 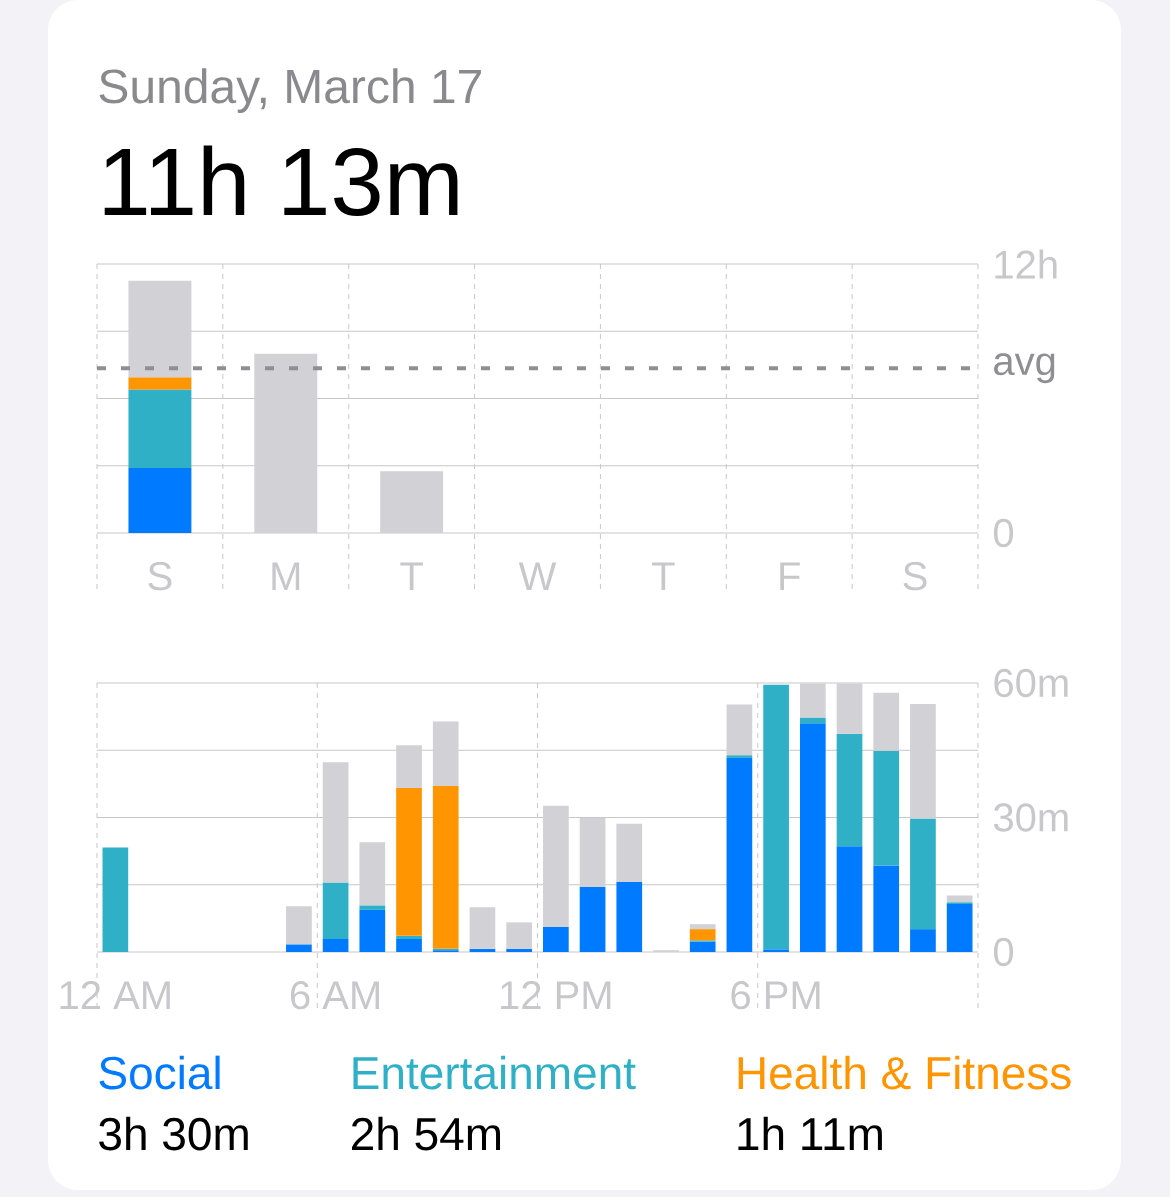 What do you see at coordinates (173, 1133) in the screenshot?
I see `text: 3h 30m` at bounding box center [173, 1133].